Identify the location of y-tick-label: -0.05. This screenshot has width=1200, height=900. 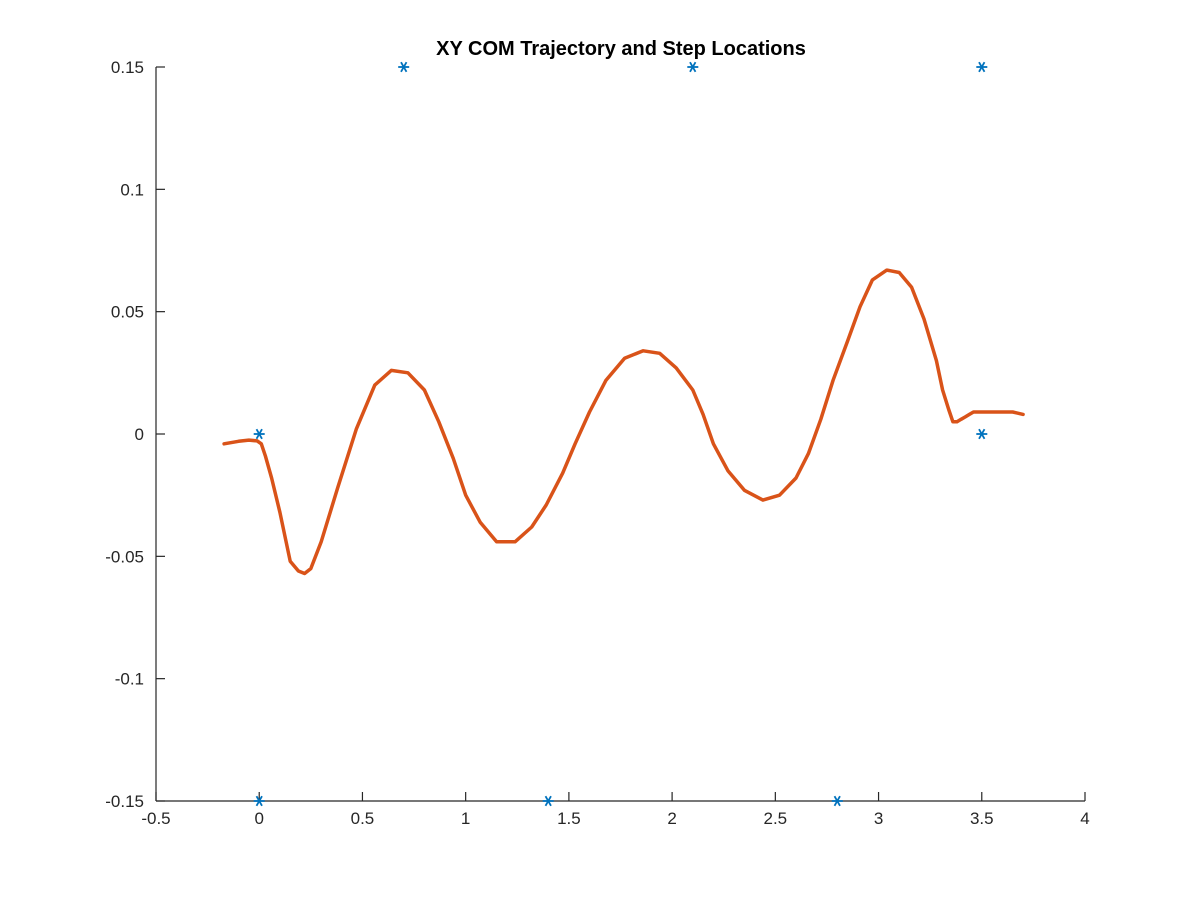
(124, 556).